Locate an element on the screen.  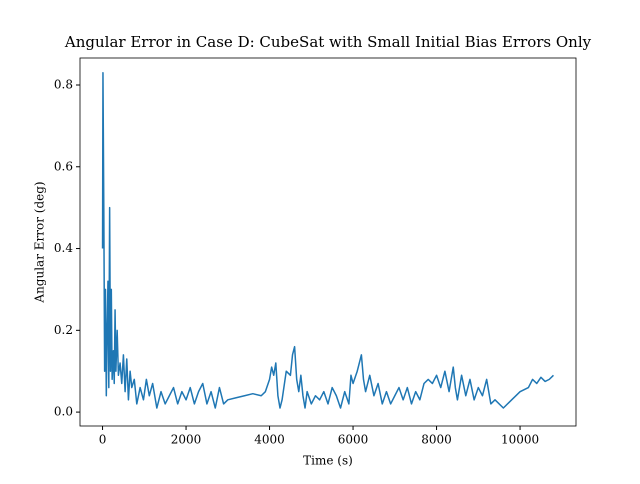
y-tick-label: 0.2 is located at coordinates (63, 330).